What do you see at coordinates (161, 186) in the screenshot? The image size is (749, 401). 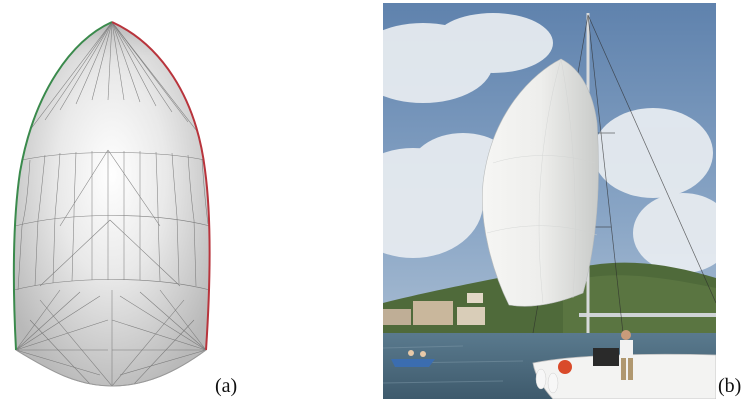 I see `leech-edge` at bounding box center [161, 186].